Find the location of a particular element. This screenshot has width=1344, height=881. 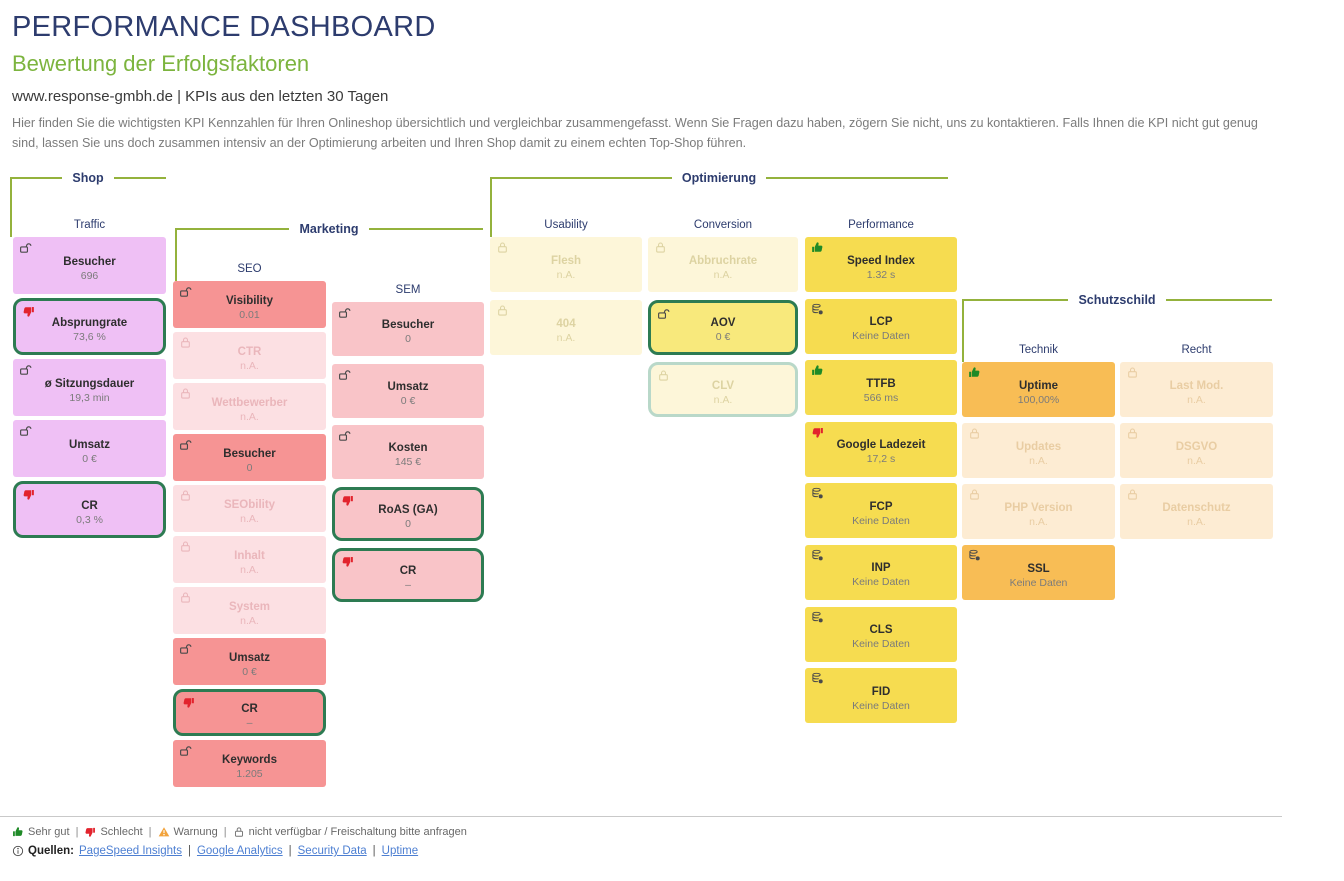

tile-inp: INP Keine Daten is located at coordinates (881, 572).